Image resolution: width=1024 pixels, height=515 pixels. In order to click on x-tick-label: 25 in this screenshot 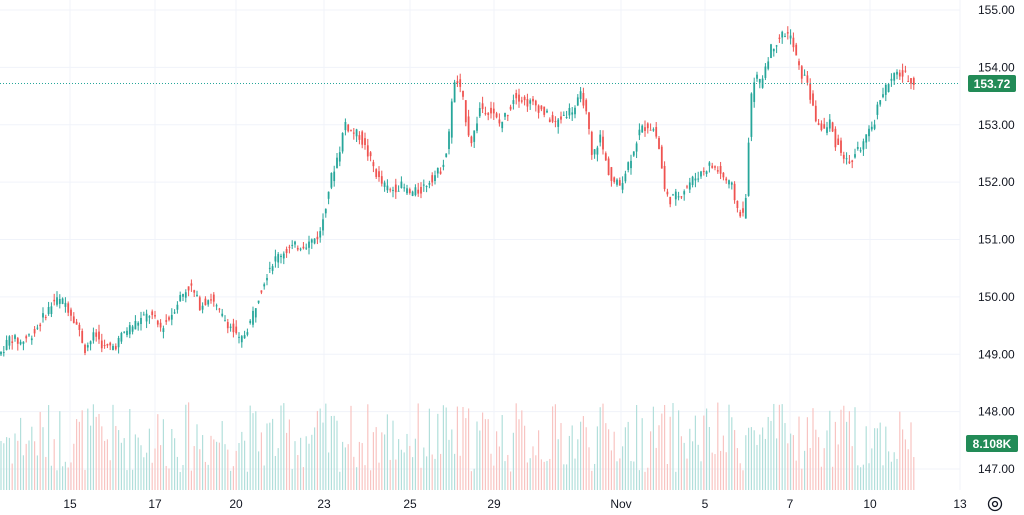, I will do `click(410, 504)`.